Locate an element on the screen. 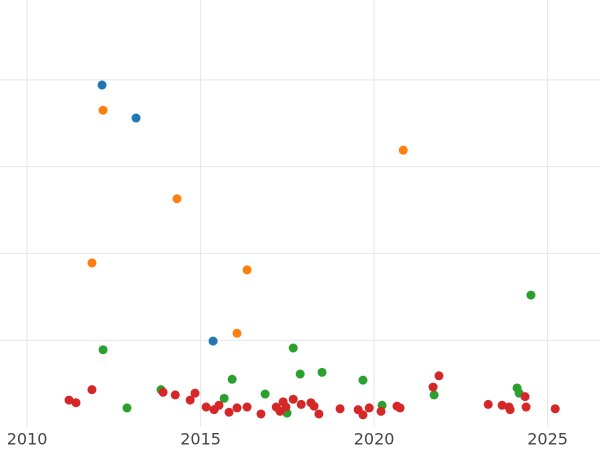 Image resolution: width=600 pixels, height=450 pixels. x-tick-label: 2010 is located at coordinates (27, 439).